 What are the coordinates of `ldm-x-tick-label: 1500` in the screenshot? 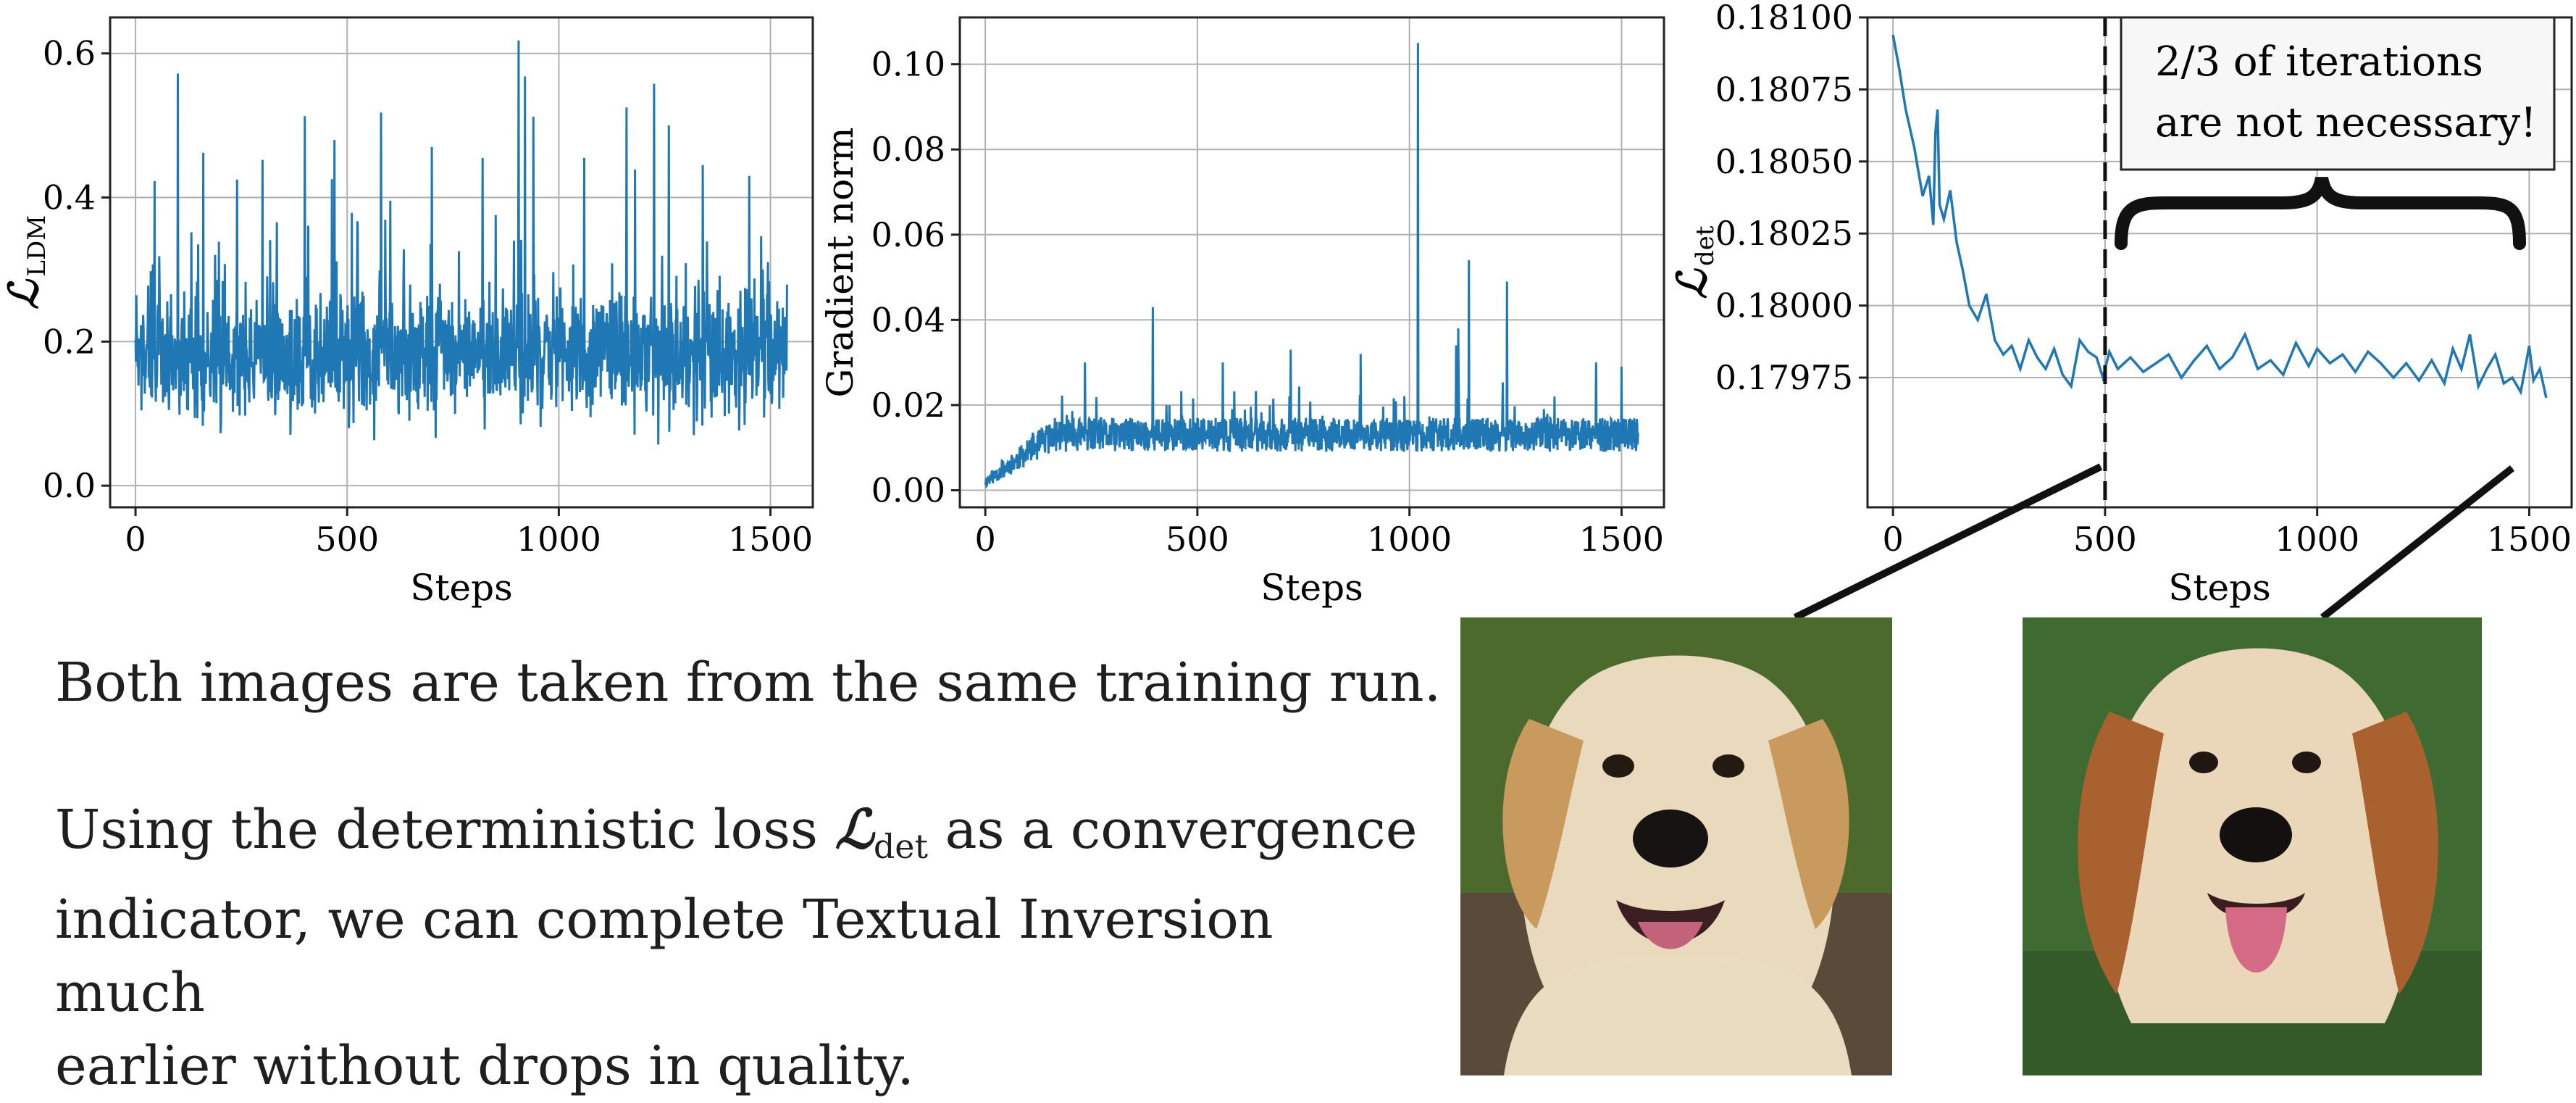 It's located at (770, 539).